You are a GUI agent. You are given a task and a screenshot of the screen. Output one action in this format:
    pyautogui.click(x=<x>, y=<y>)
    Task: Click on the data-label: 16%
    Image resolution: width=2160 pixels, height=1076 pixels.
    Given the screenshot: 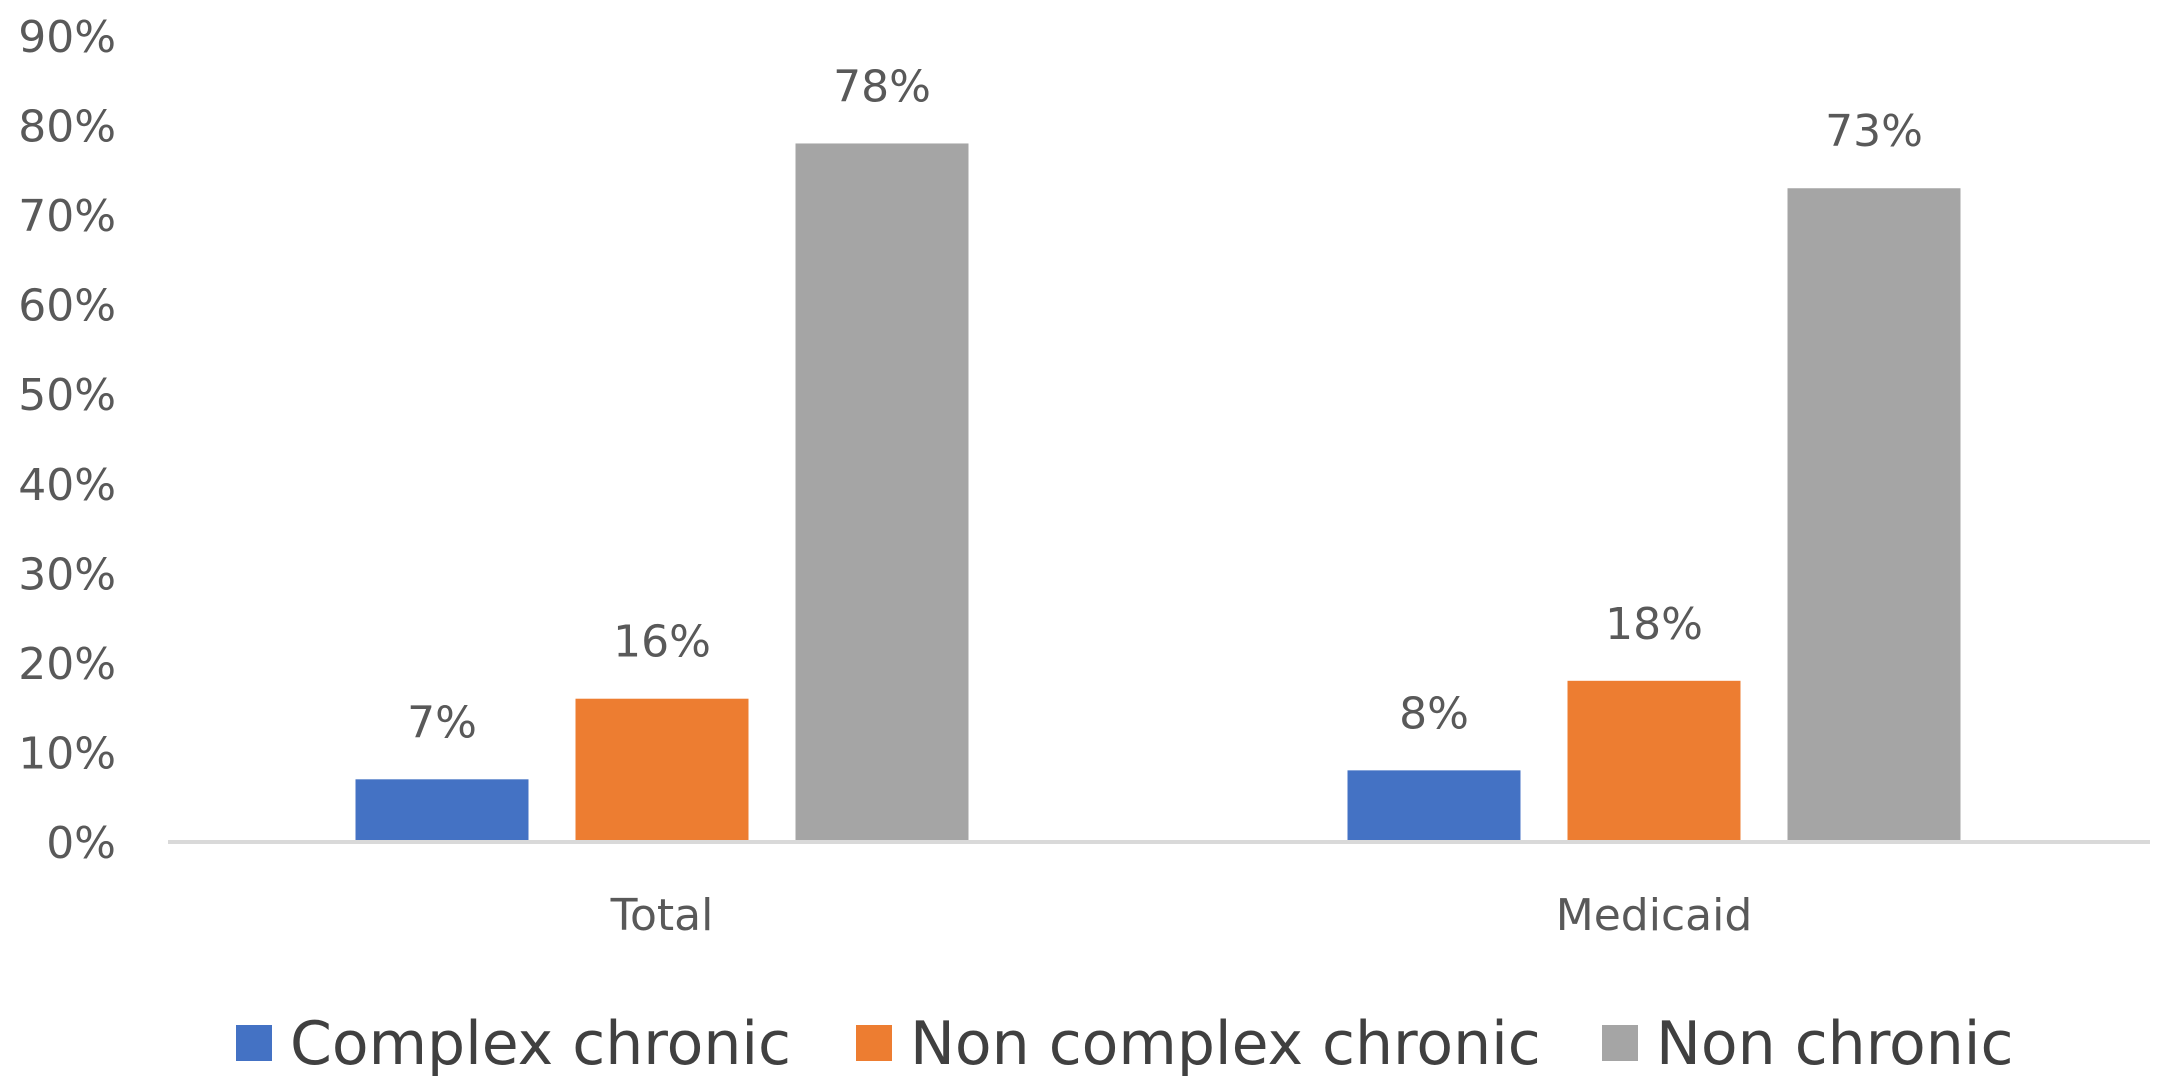 What is the action you would take?
    pyautogui.click(x=662, y=642)
    